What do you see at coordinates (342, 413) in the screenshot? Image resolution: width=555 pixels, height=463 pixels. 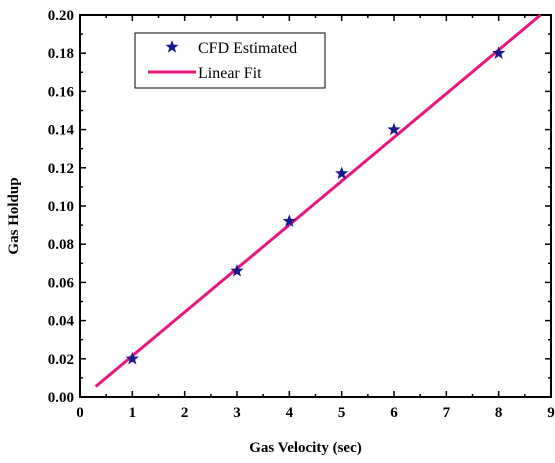 I see `x-tick-label: 5` at bounding box center [342, 413].